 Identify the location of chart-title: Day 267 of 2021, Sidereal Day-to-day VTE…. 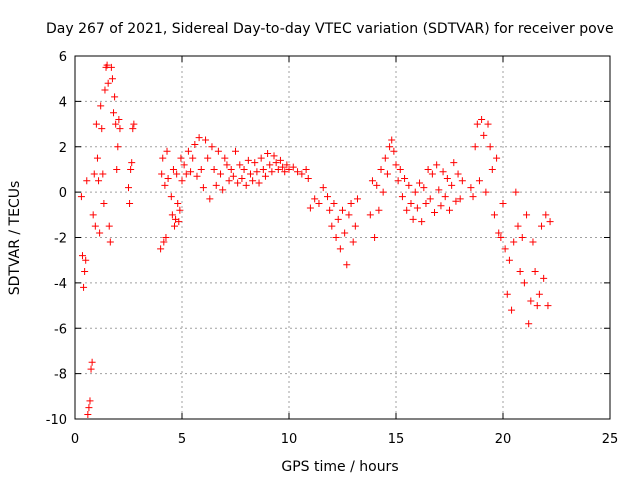
(330, 29).